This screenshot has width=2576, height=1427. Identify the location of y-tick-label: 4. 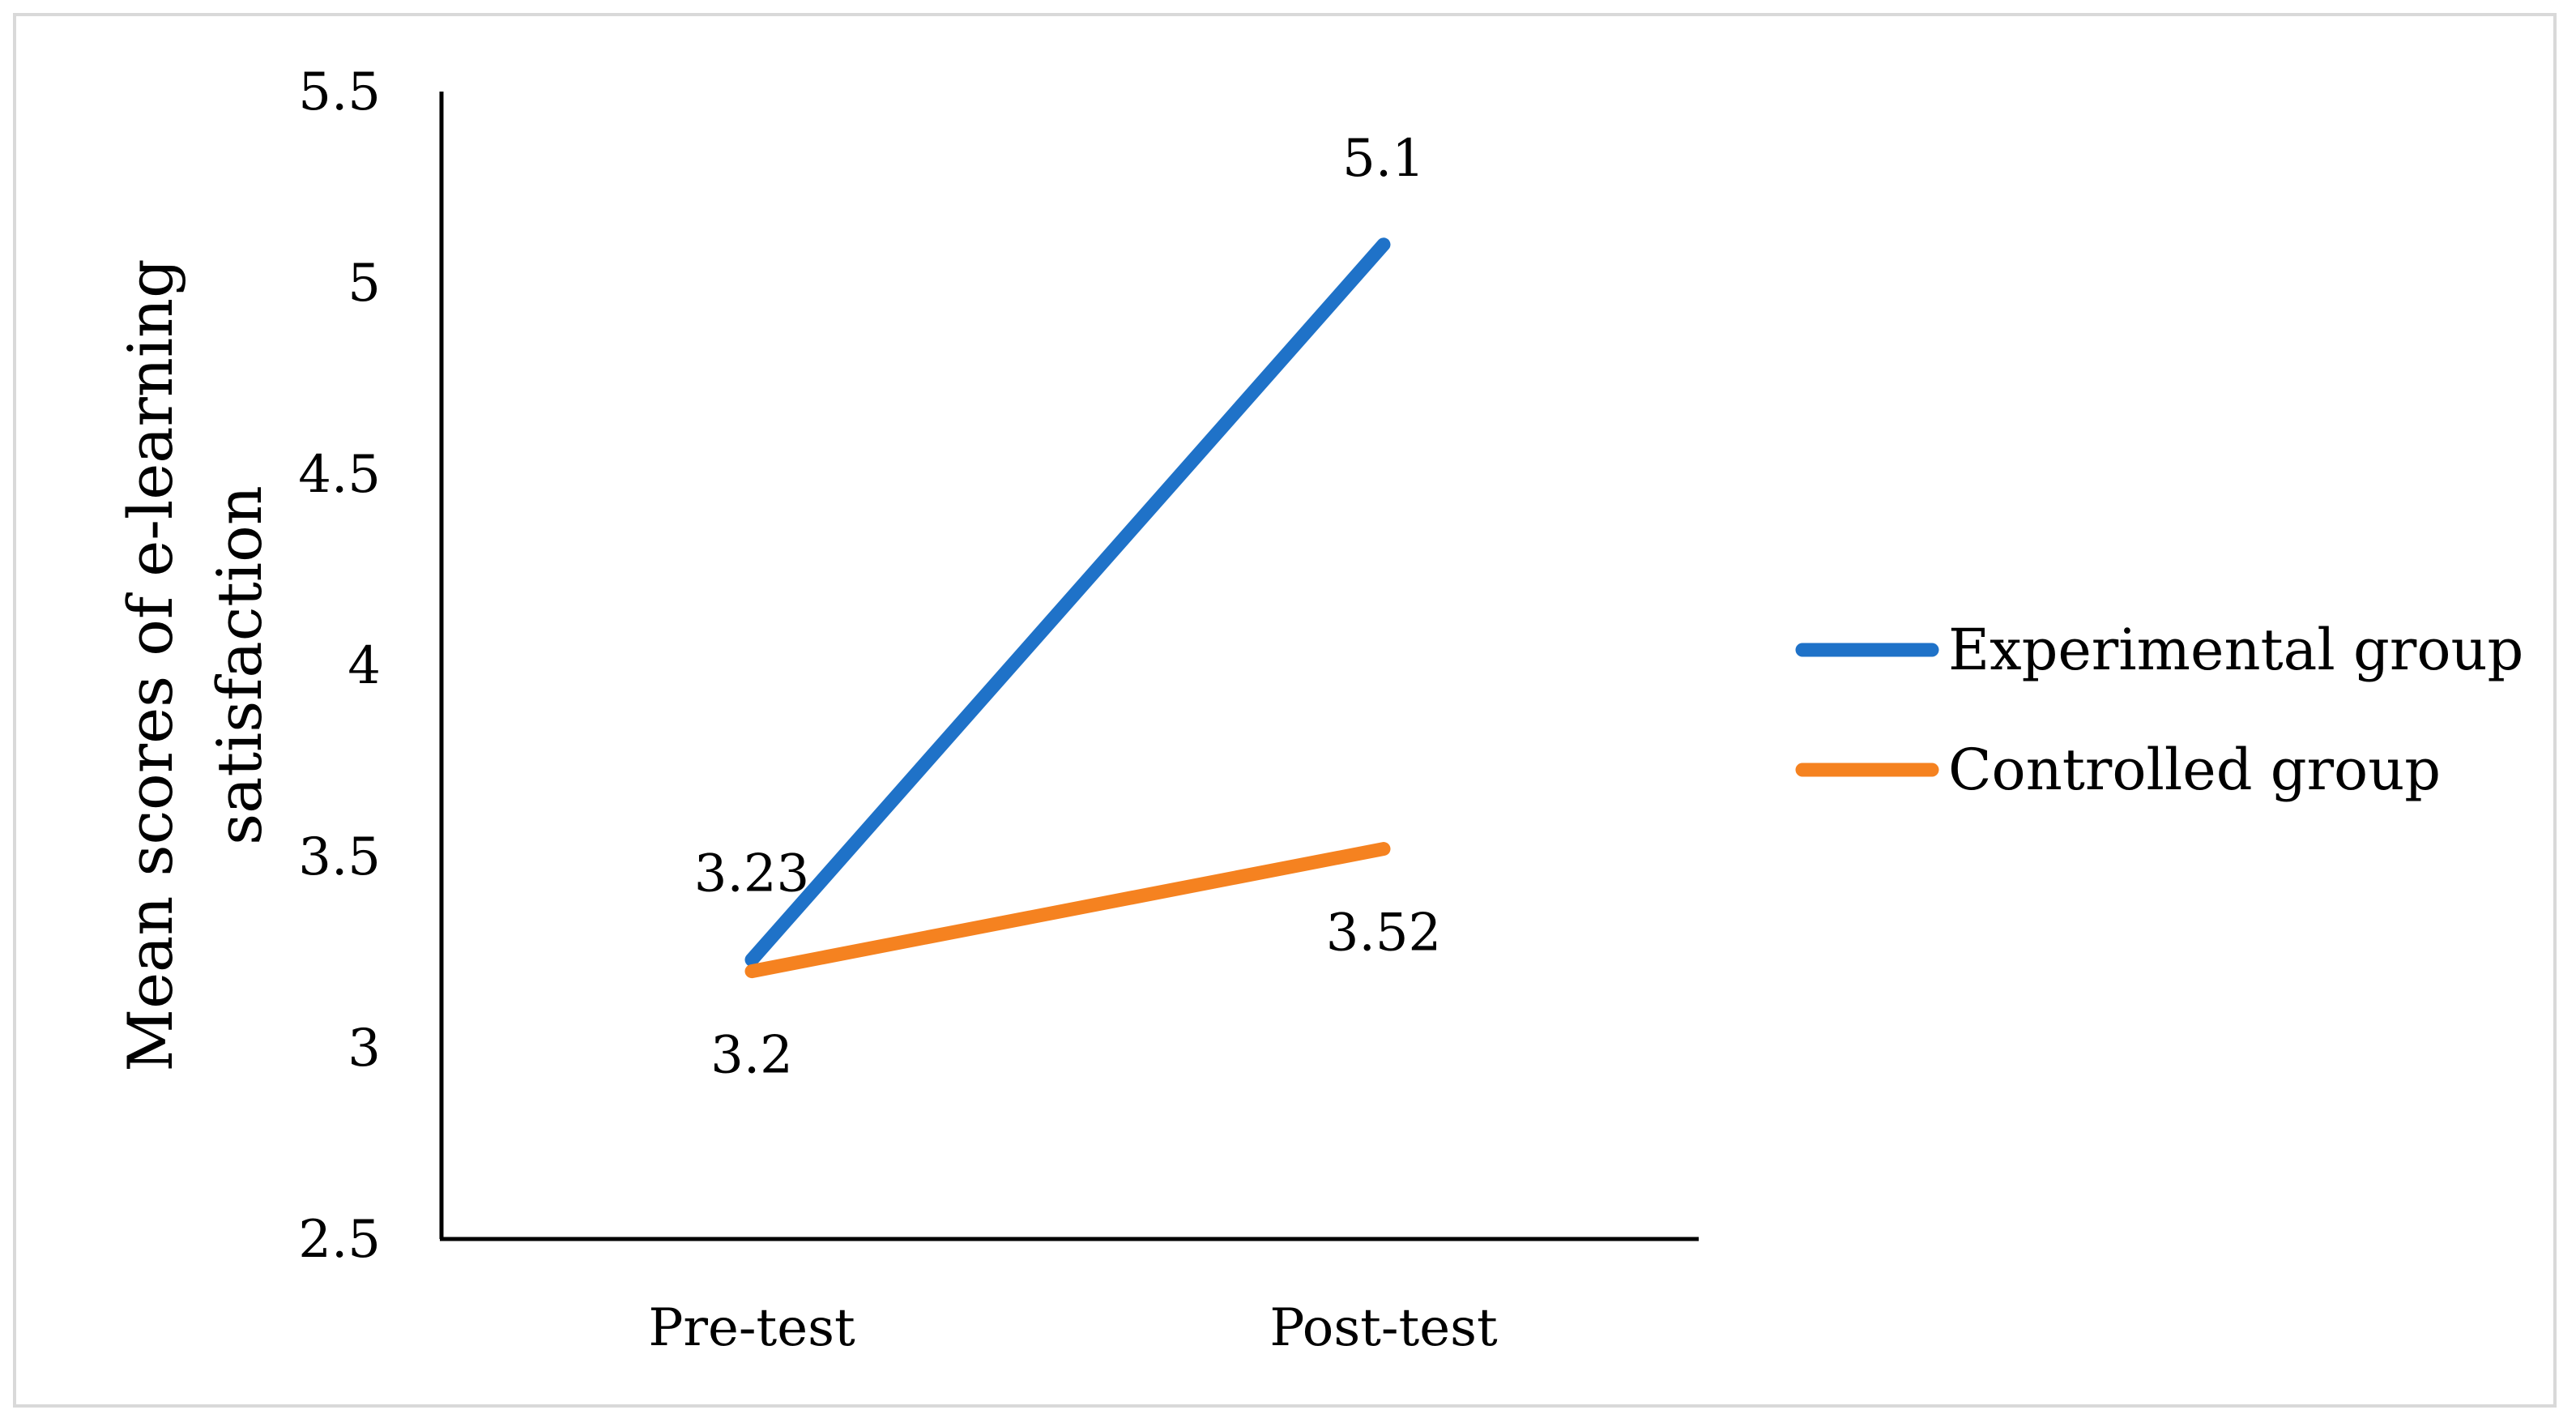
(365, 666).